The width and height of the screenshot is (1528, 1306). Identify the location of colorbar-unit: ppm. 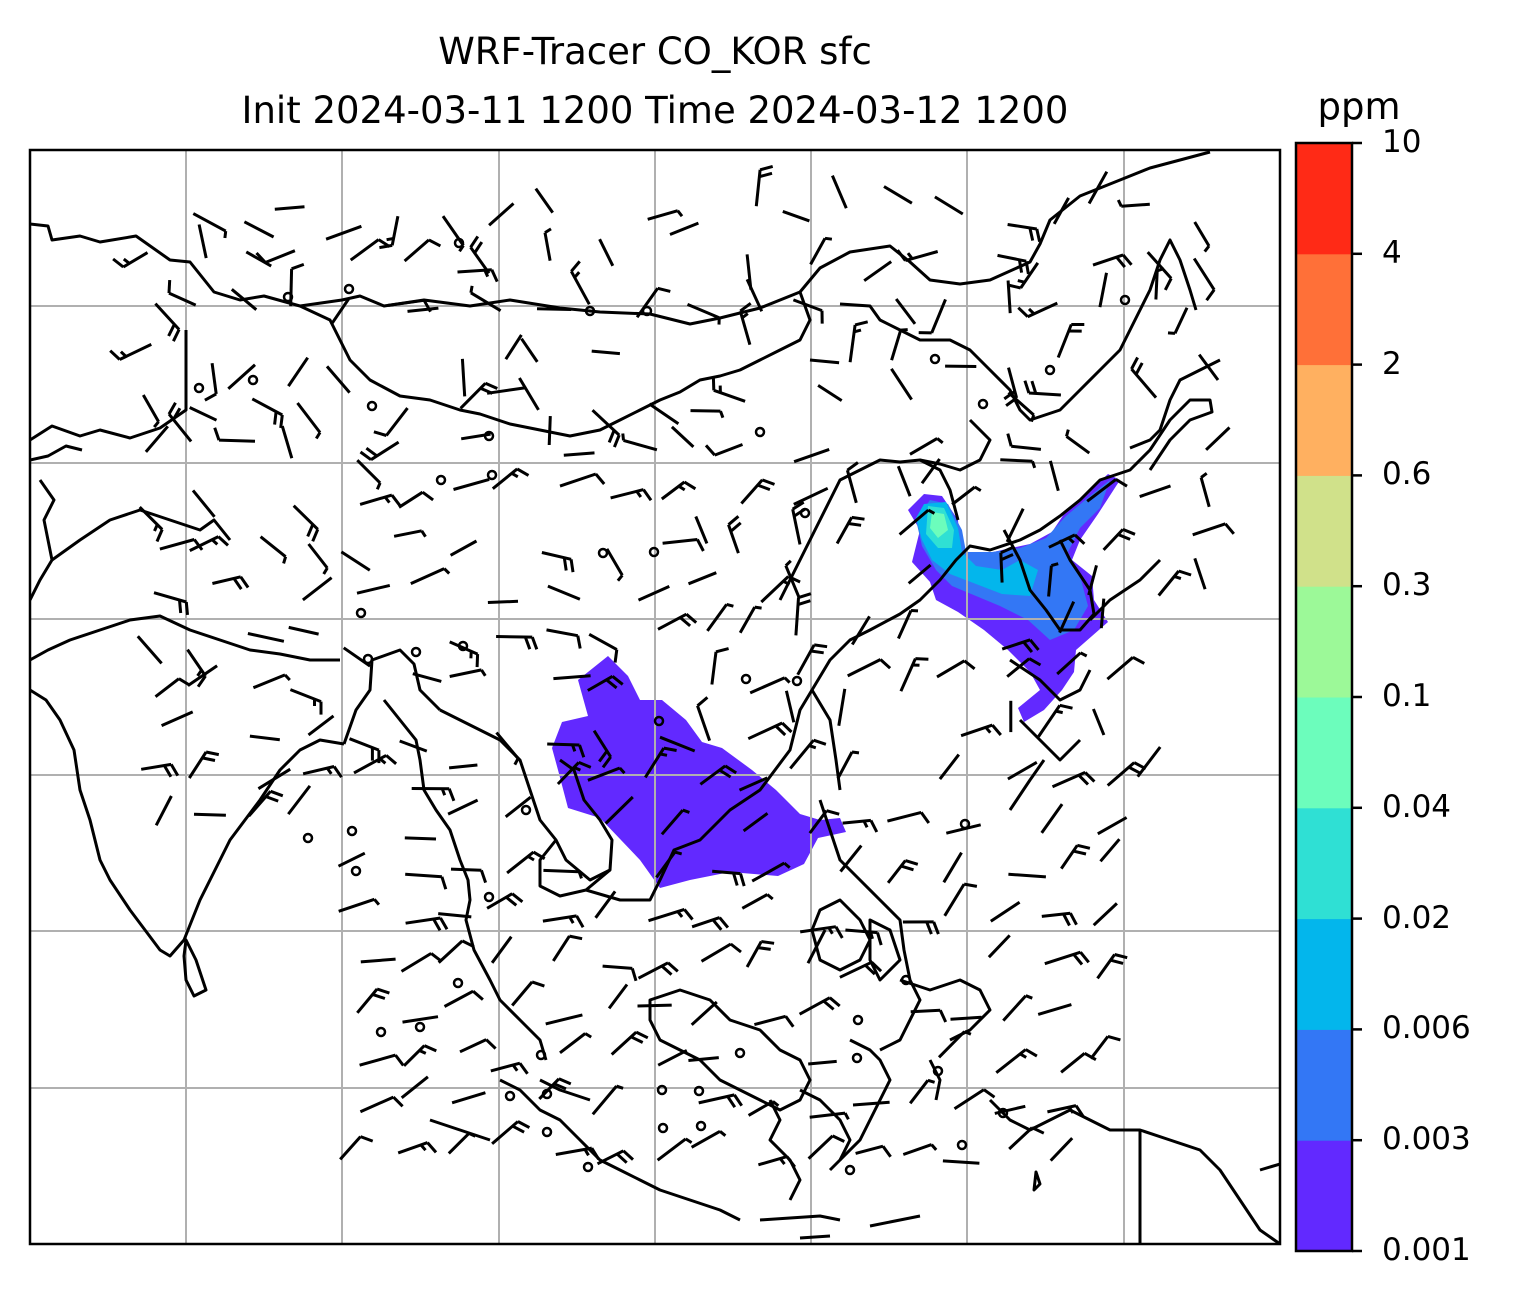
(1359, 106).